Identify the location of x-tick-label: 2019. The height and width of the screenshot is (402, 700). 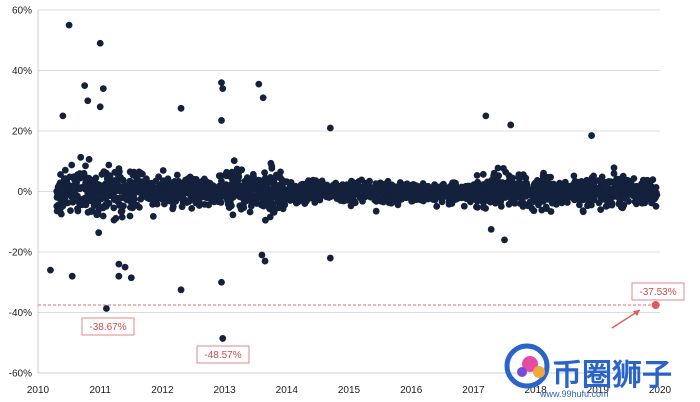
(598, 390).